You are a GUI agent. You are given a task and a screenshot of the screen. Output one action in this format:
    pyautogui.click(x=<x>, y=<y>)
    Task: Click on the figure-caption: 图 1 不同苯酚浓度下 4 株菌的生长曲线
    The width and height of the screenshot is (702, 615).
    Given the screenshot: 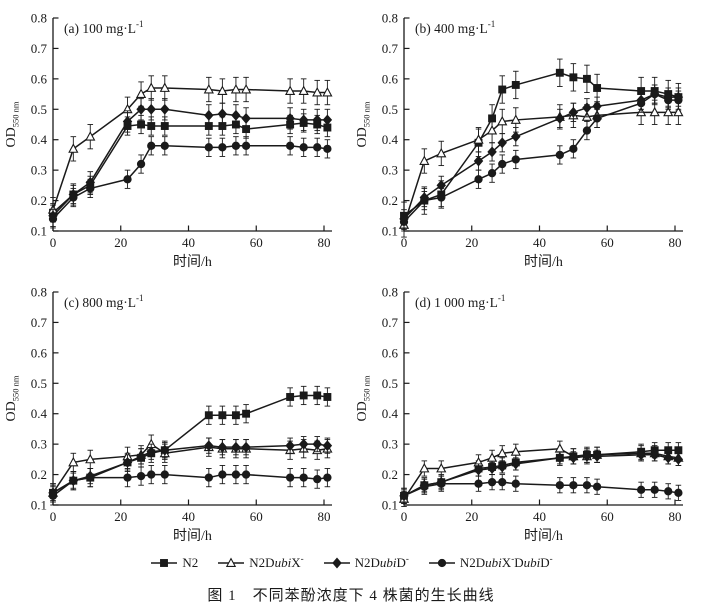 What is the action you would take?
    pyautogui.click(x=351, y=596)
    